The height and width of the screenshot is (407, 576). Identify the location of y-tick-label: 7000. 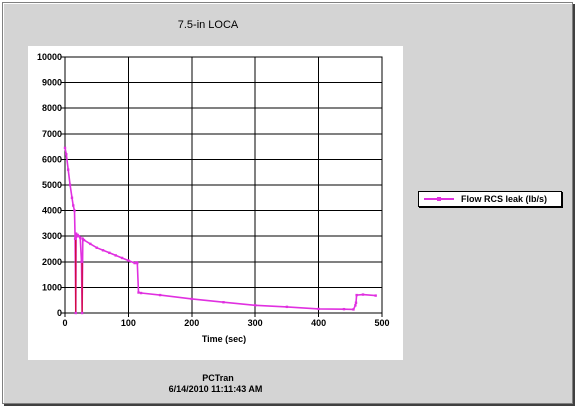
(52, 134).